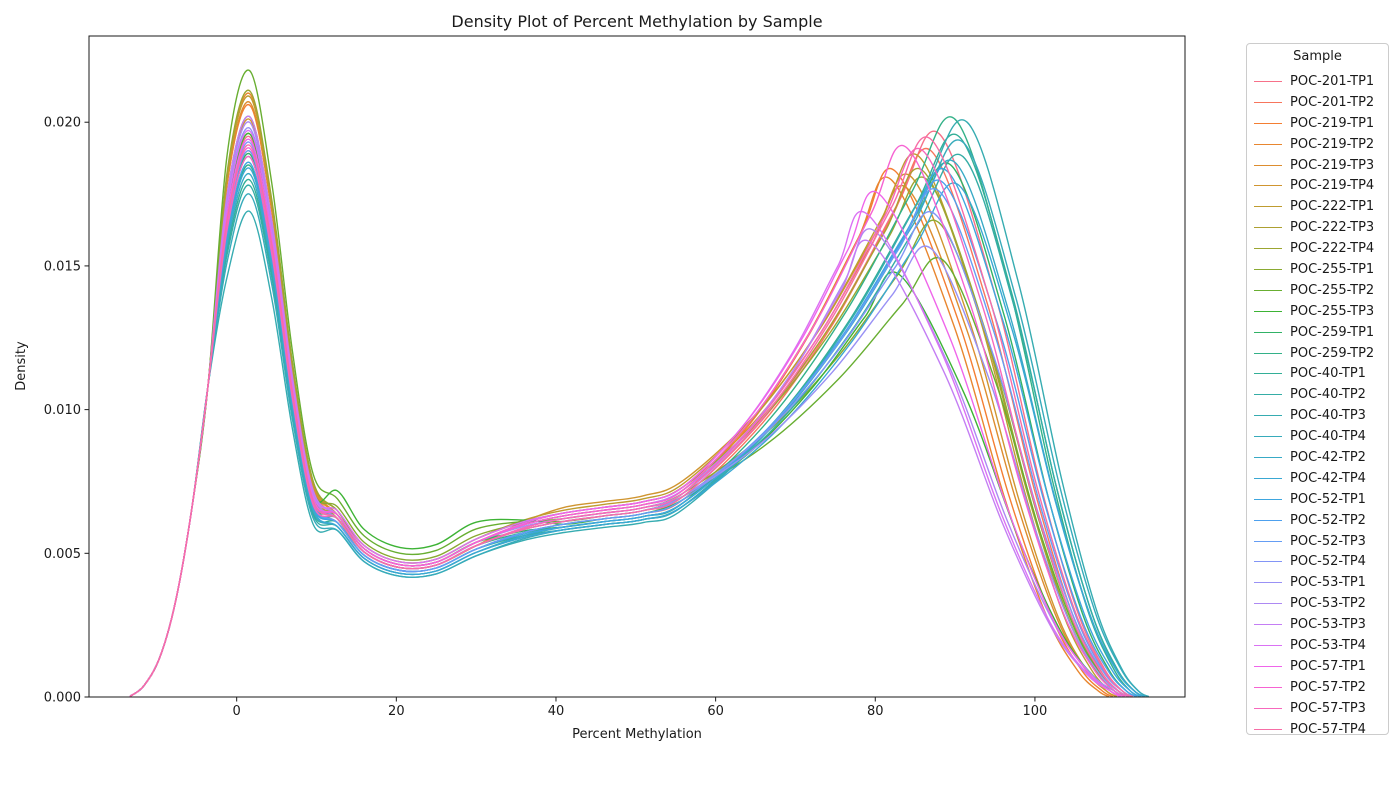 Image resolution: width=1400 pixels, height=800 pixels. Describe the element at coordinates (66, 411) in the screenshot. I see `y-axis: 0.000 0.005 0.010 0.015 0.020` at that location.